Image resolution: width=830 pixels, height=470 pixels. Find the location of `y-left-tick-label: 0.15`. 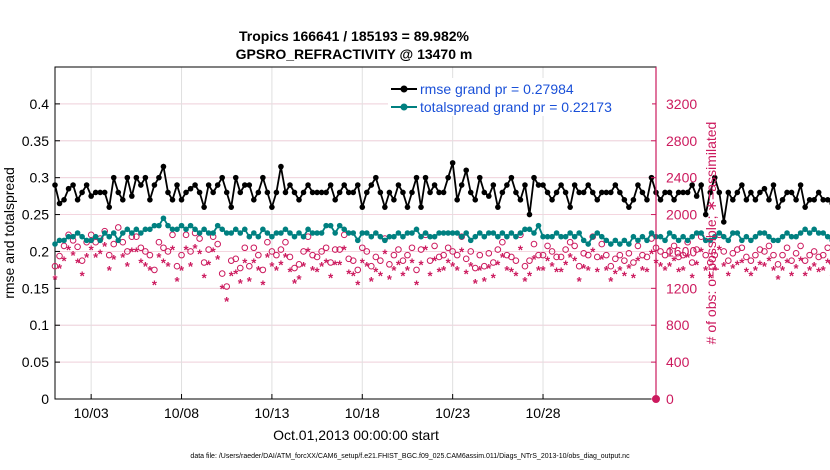

y-left-tick-label: 0.15 is located at coordinates (35, 288).